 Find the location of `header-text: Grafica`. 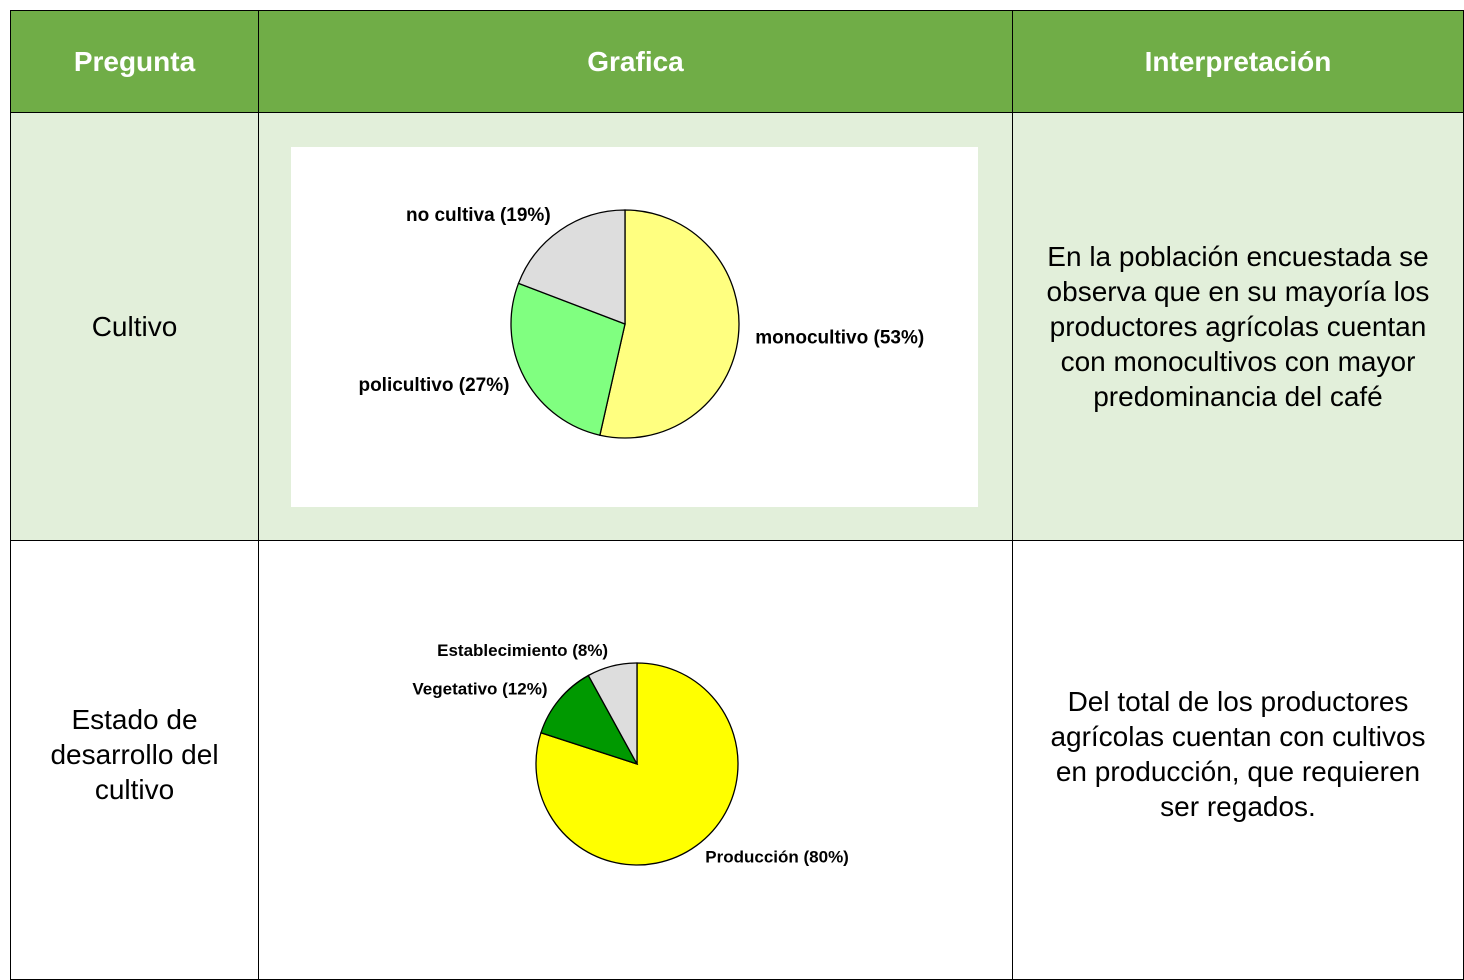

header-text: Grafica is located at coordinates (635, 61).